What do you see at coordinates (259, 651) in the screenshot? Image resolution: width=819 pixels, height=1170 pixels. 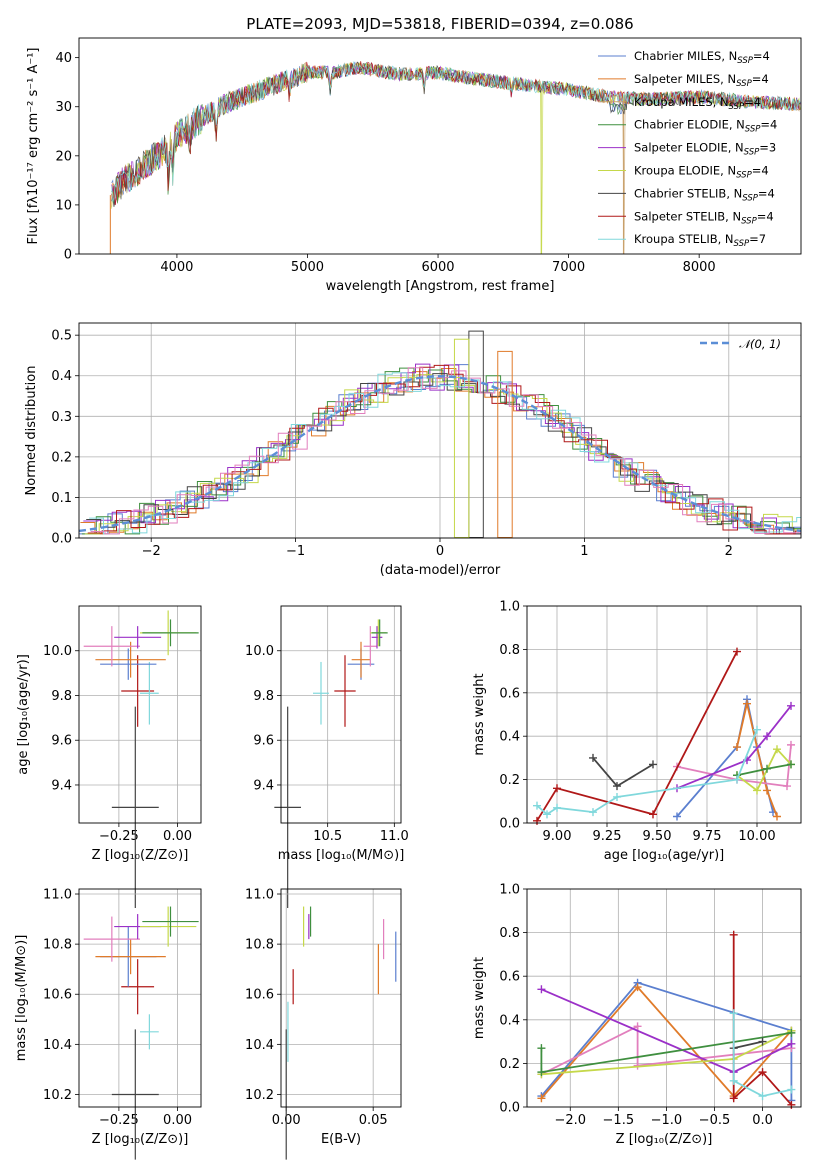 I see `mass-age-ytick-label: 10.0` at bounding box center [259, 651].